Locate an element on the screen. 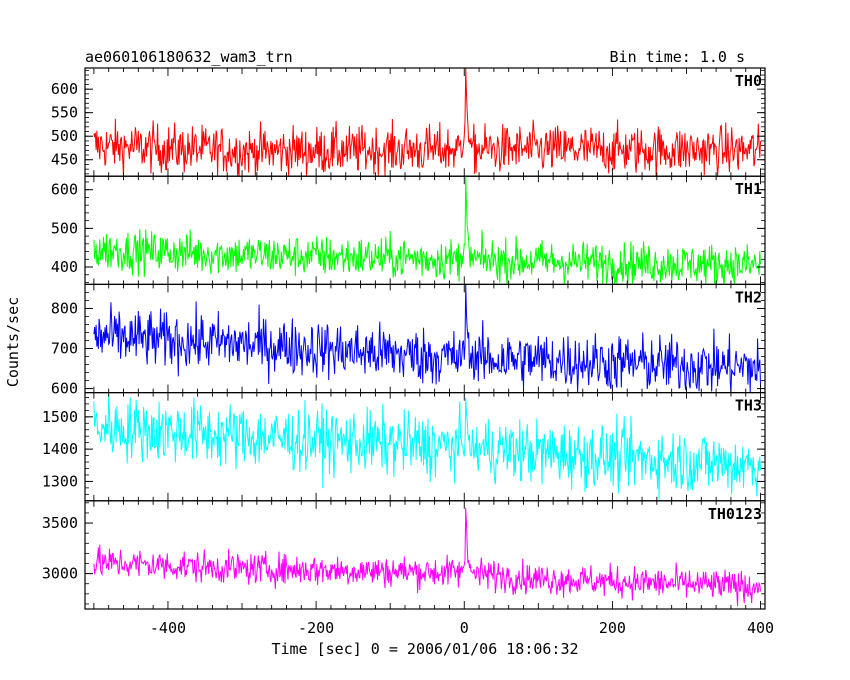 The image size is (850, 680). bin-time-label: Bin time: 1.0 s is located at coordinates (677, 57).